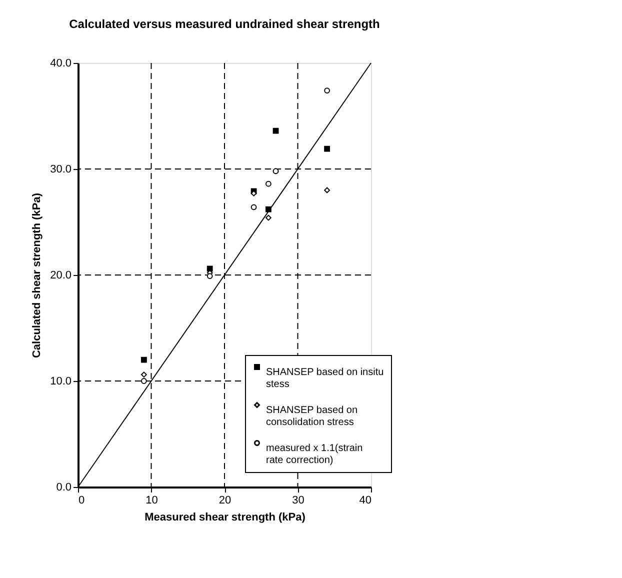 The width and height of the screenshot is (622, 578). I want to click on x-tick-label: 40, so click(365, 500).